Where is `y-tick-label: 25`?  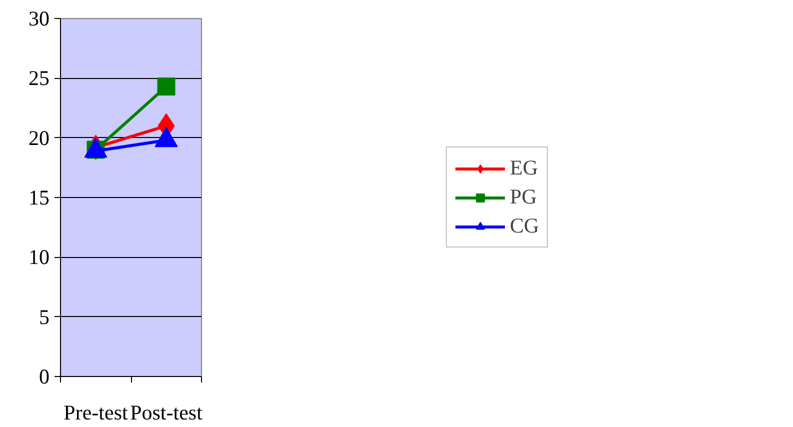
y-tick-label: 25 is located at coordinates (39, 78).